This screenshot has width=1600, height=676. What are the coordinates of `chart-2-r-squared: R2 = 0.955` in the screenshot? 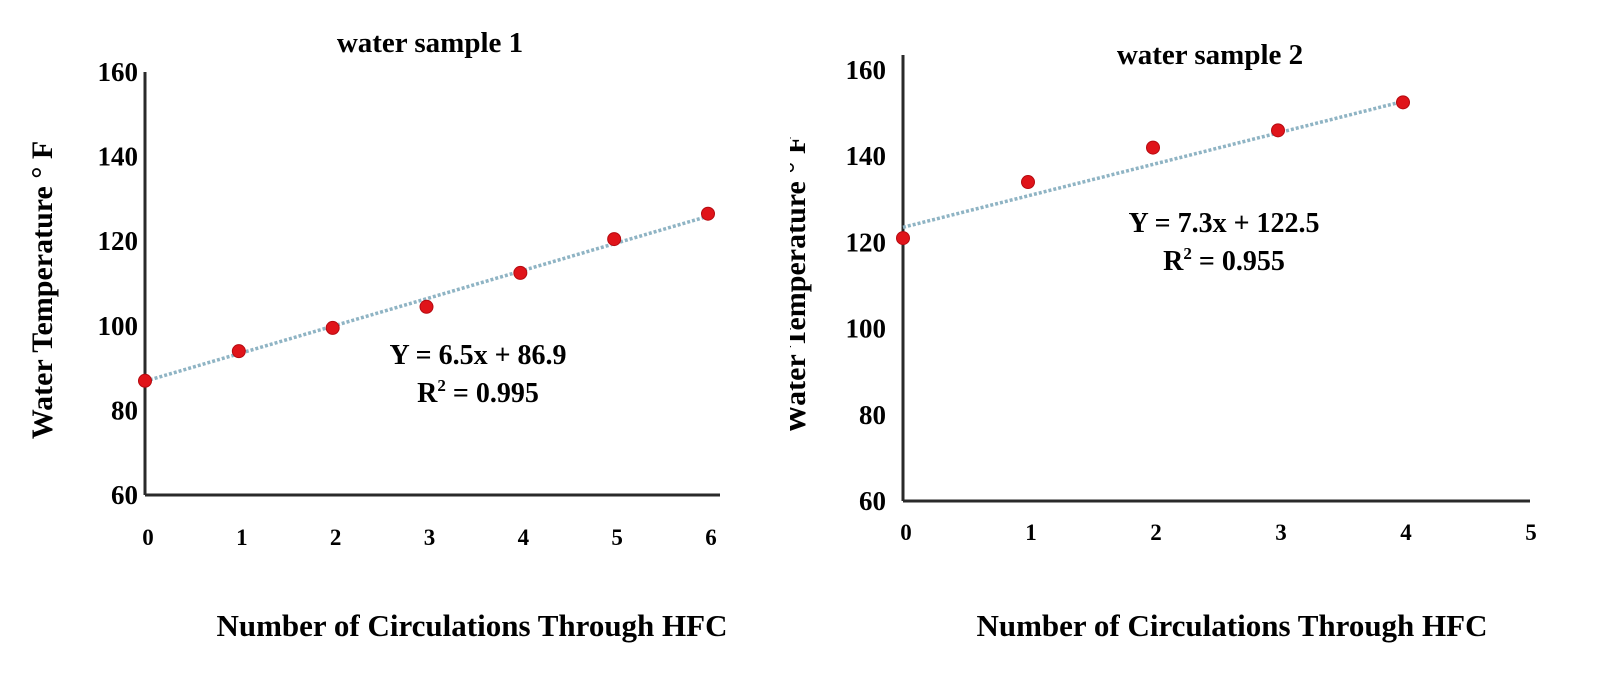 It's located at (1224, 260).